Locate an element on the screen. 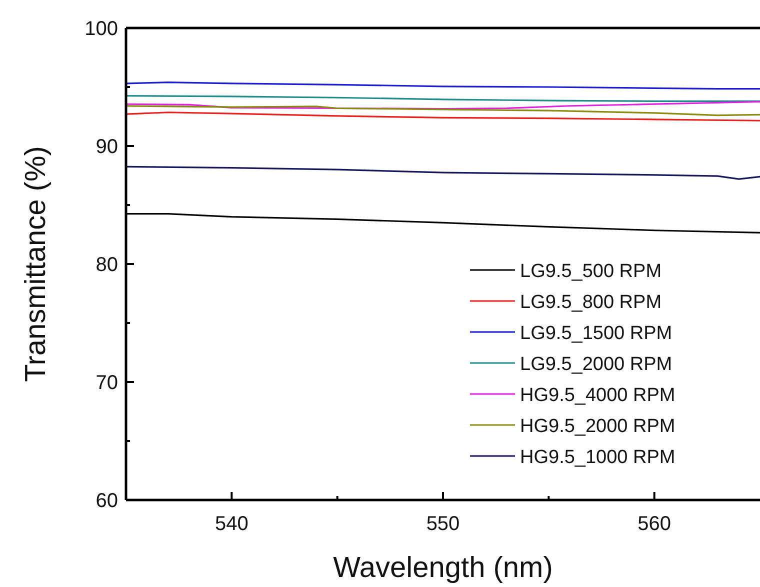 This screenshot has width=760, height=587. legend-label: LG9.5_2000 RPM is located at coordinates (596, 364).